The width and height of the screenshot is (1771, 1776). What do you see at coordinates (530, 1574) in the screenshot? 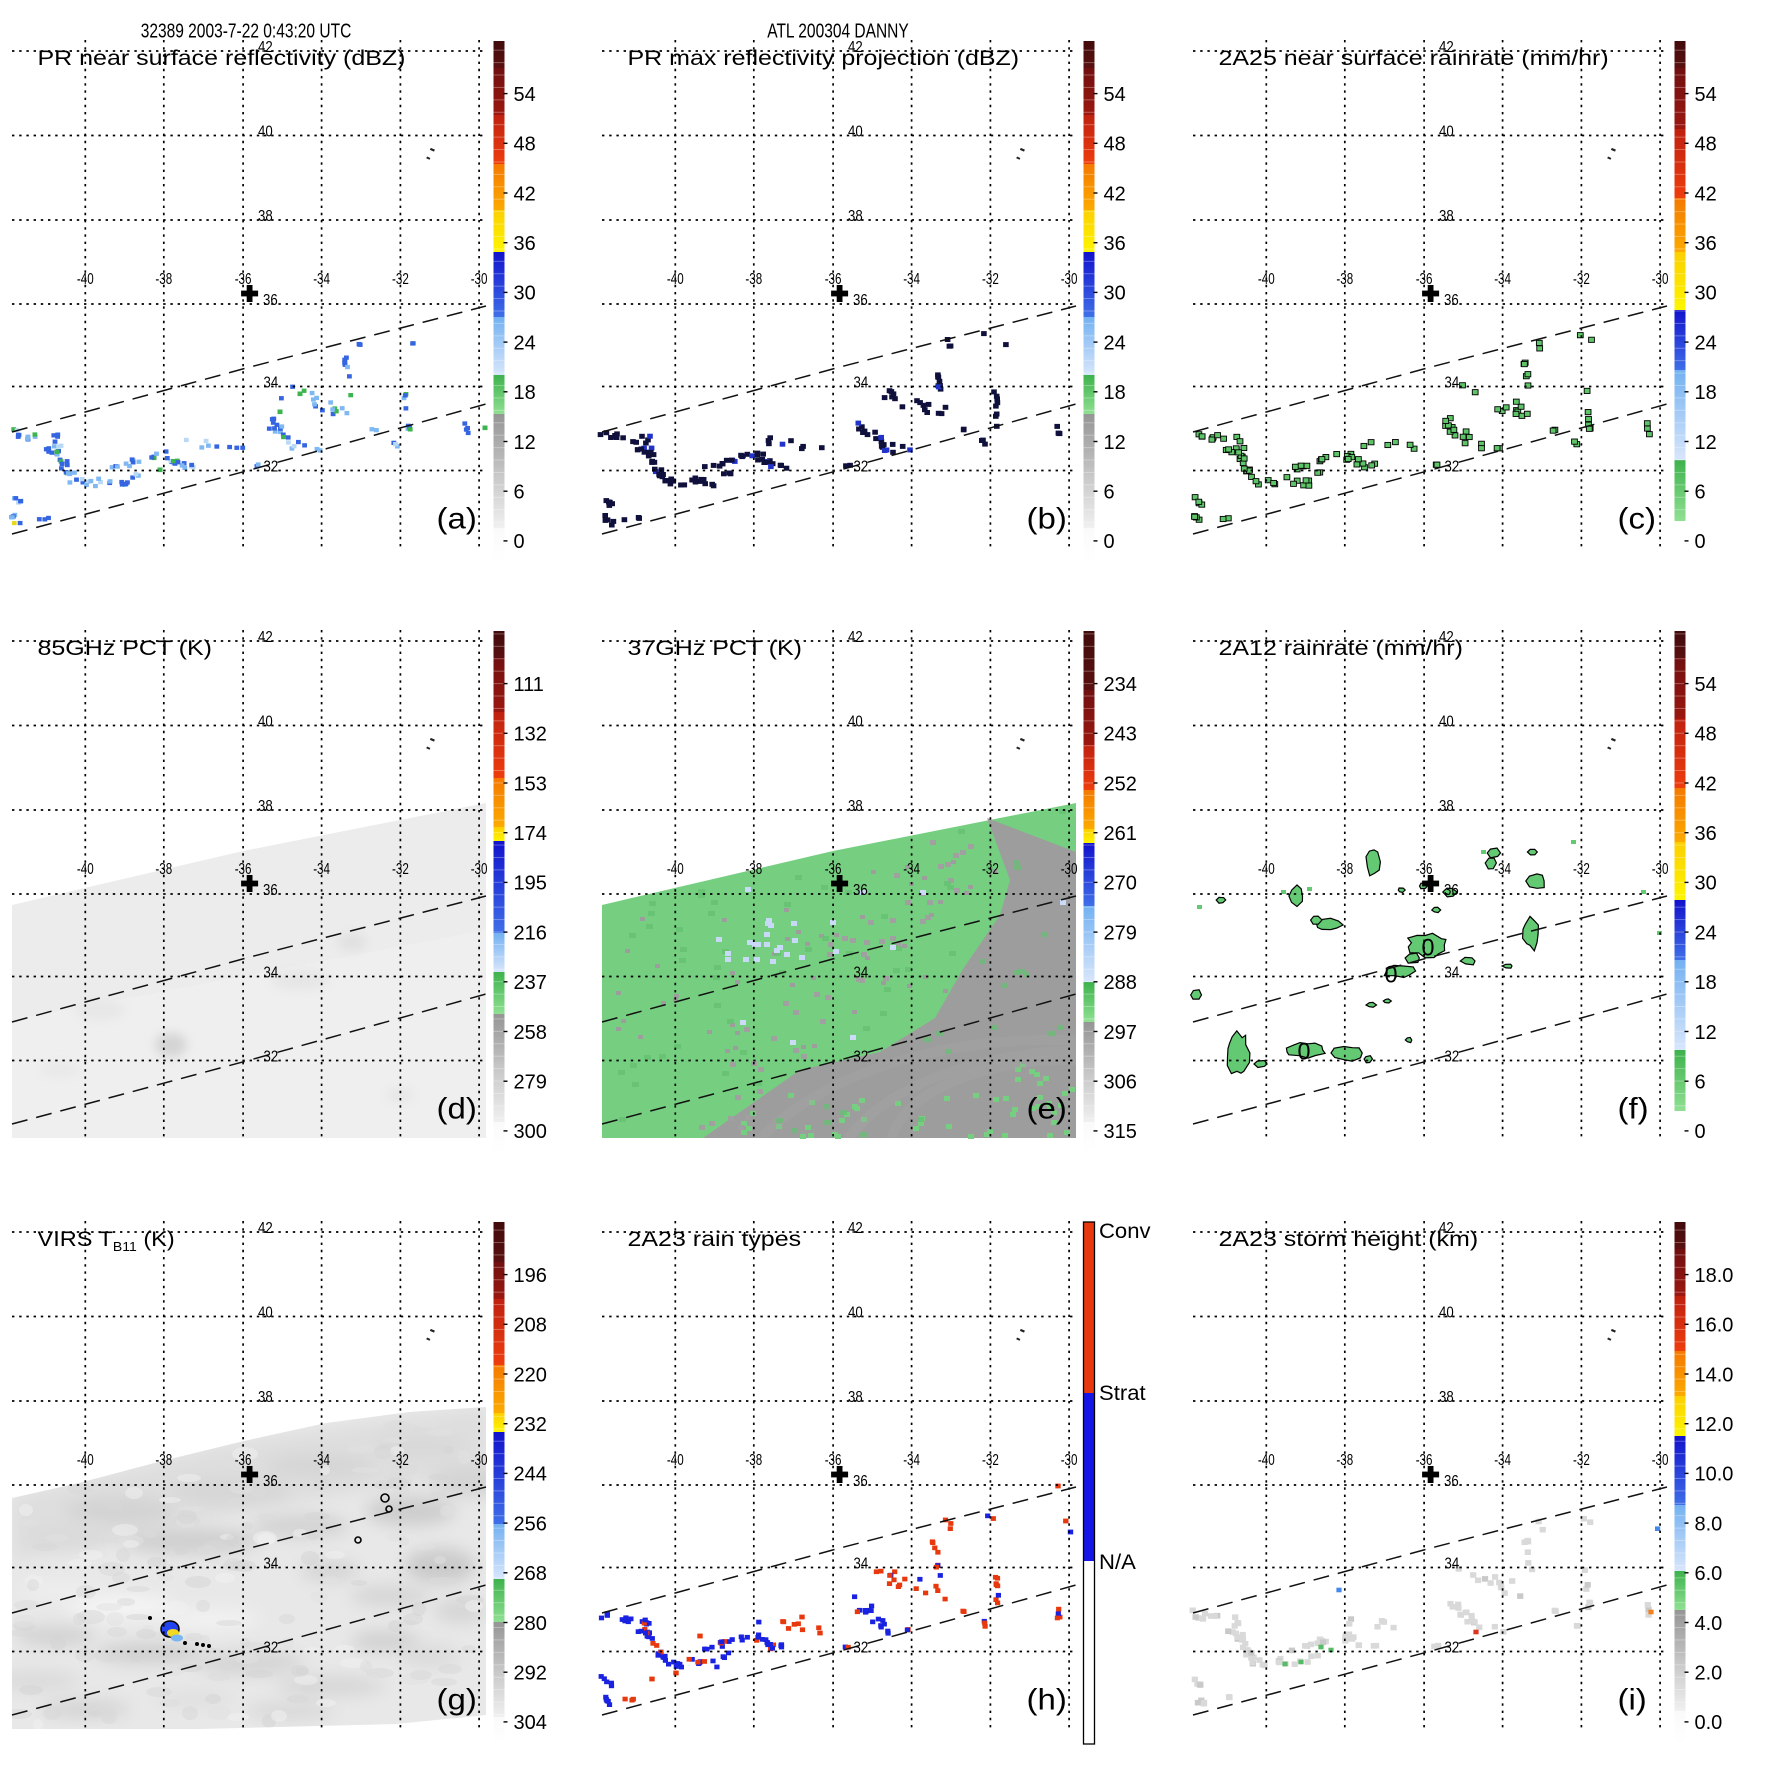
I see `svg-text: 268` at bounding box center [530, 1574].